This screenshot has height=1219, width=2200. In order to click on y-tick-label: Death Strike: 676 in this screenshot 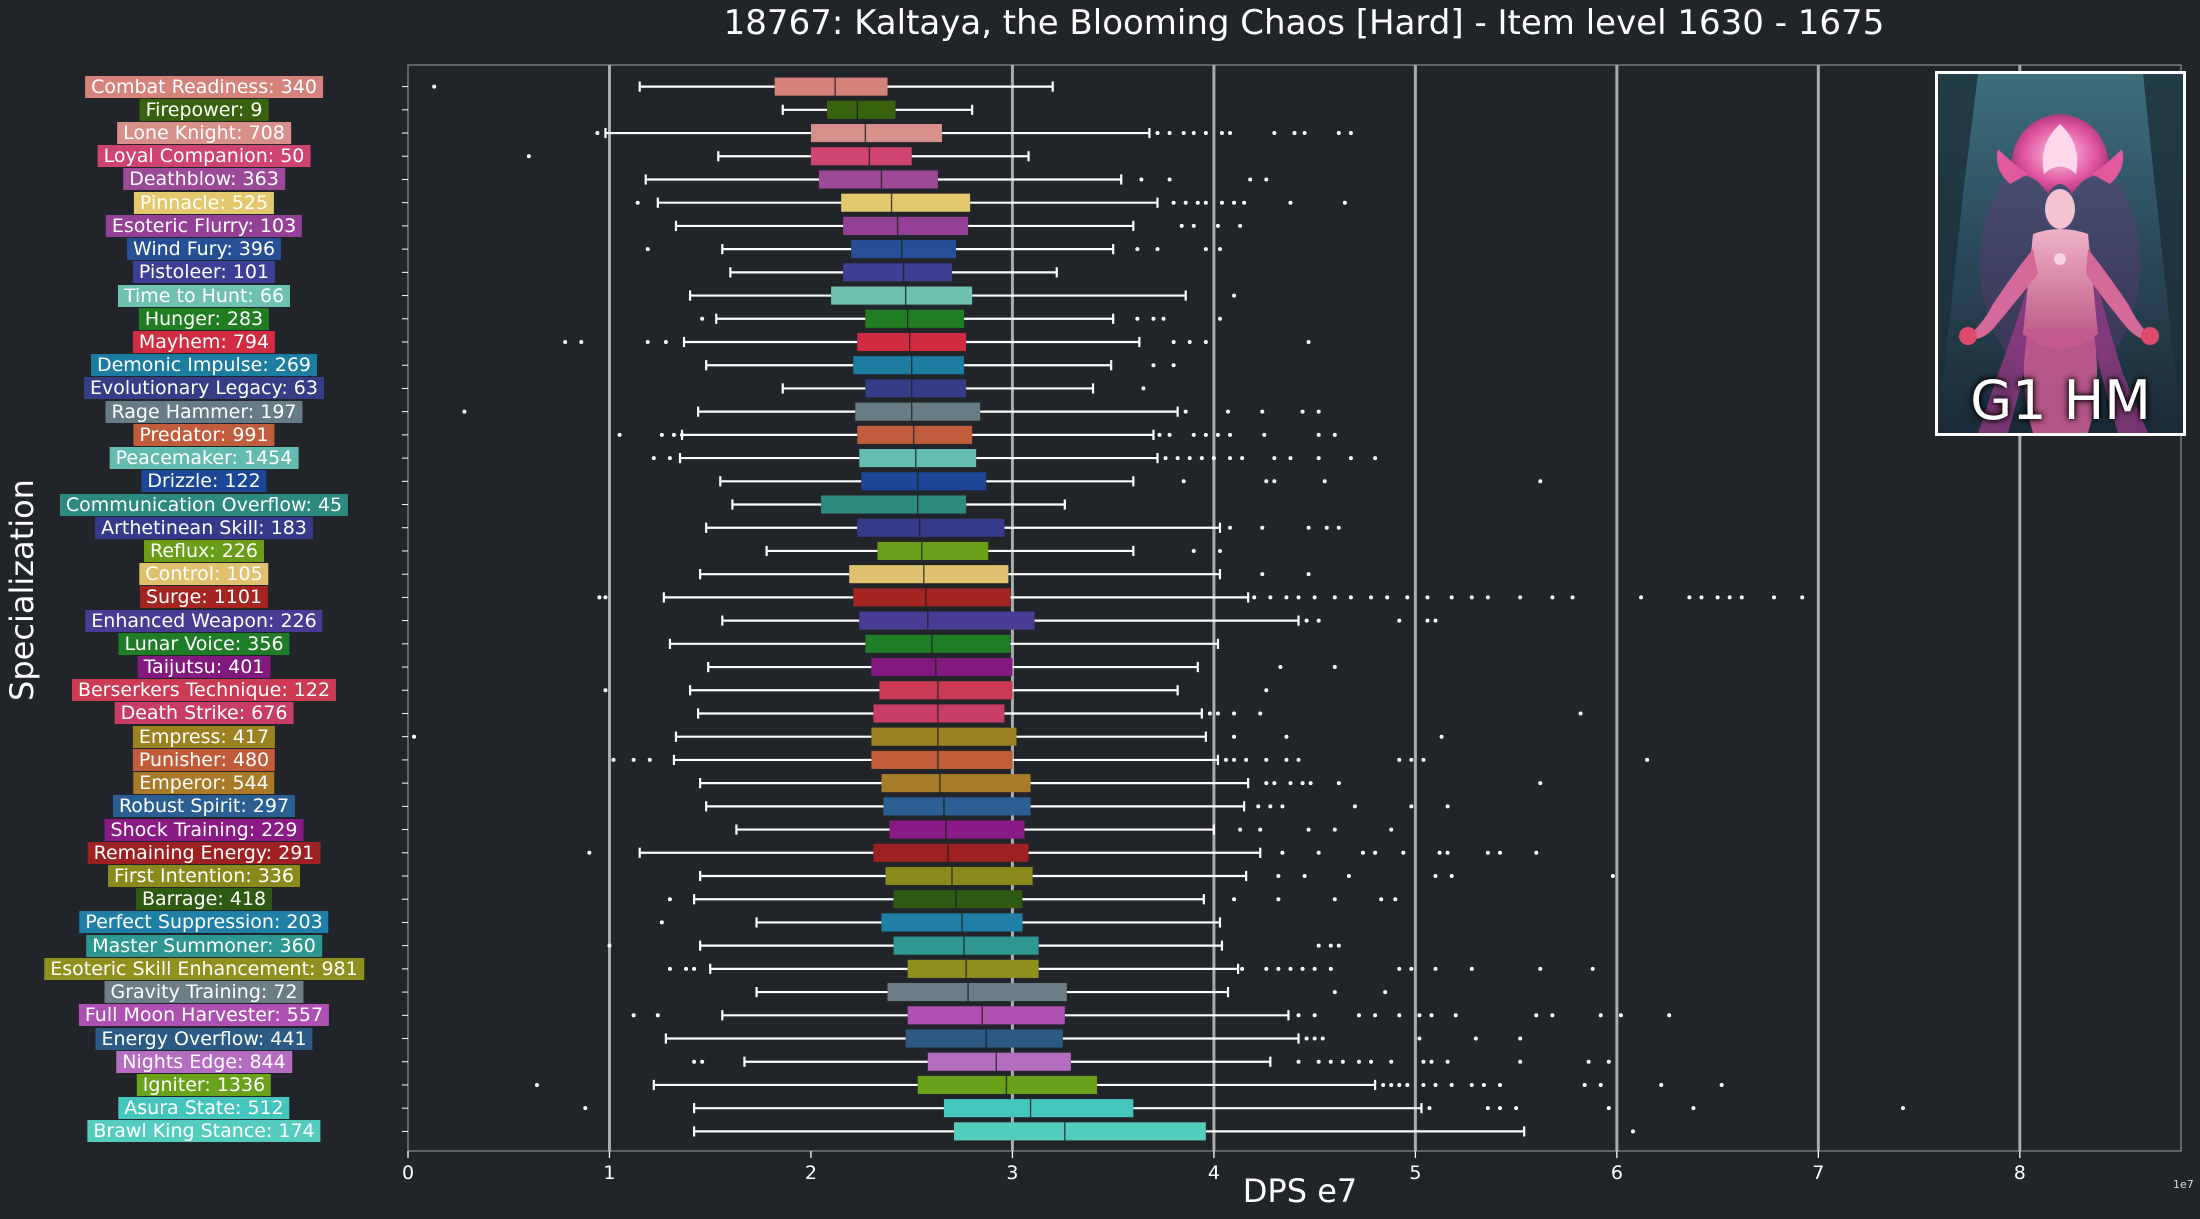, I will do `click(204, 713)`.